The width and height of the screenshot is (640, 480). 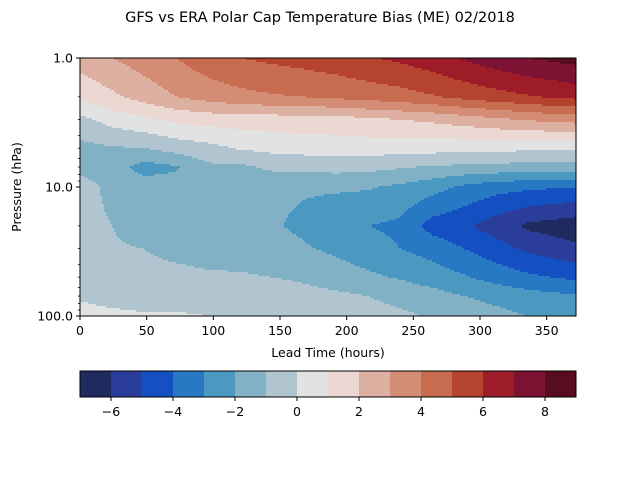 I want to click on y-tick-label: 100.0, so click(x=55, y=316).